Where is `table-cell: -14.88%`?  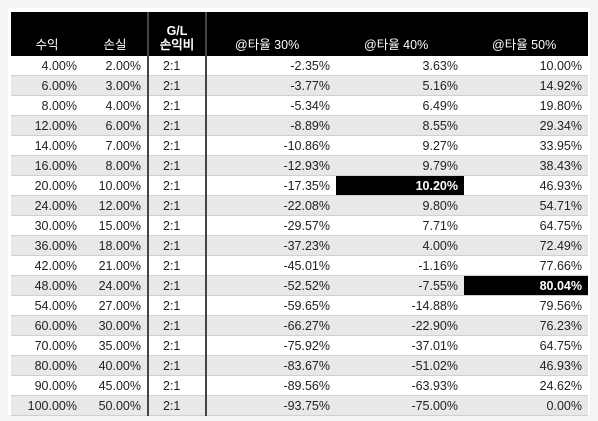
table-cell: -14.88% is located at coordinates (400, 305).